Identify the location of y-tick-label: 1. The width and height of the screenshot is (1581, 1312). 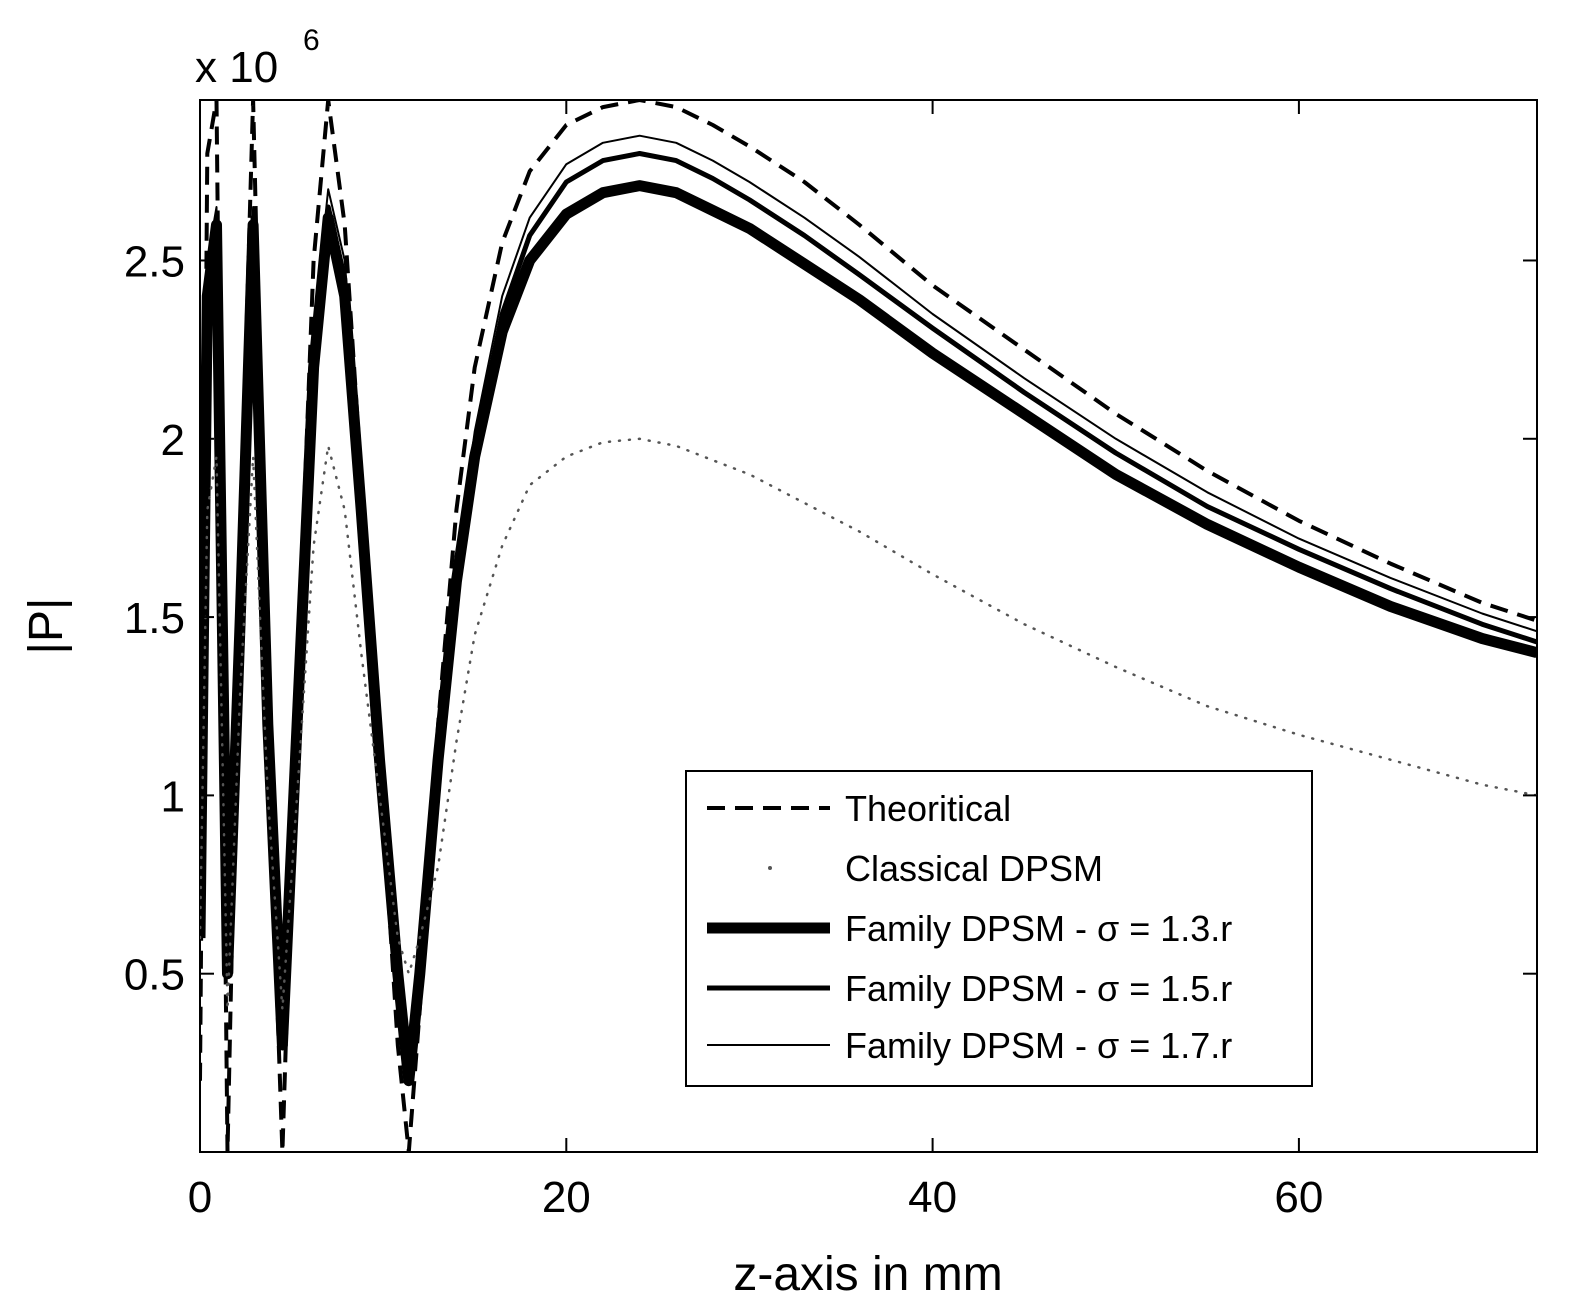
(173, 796).